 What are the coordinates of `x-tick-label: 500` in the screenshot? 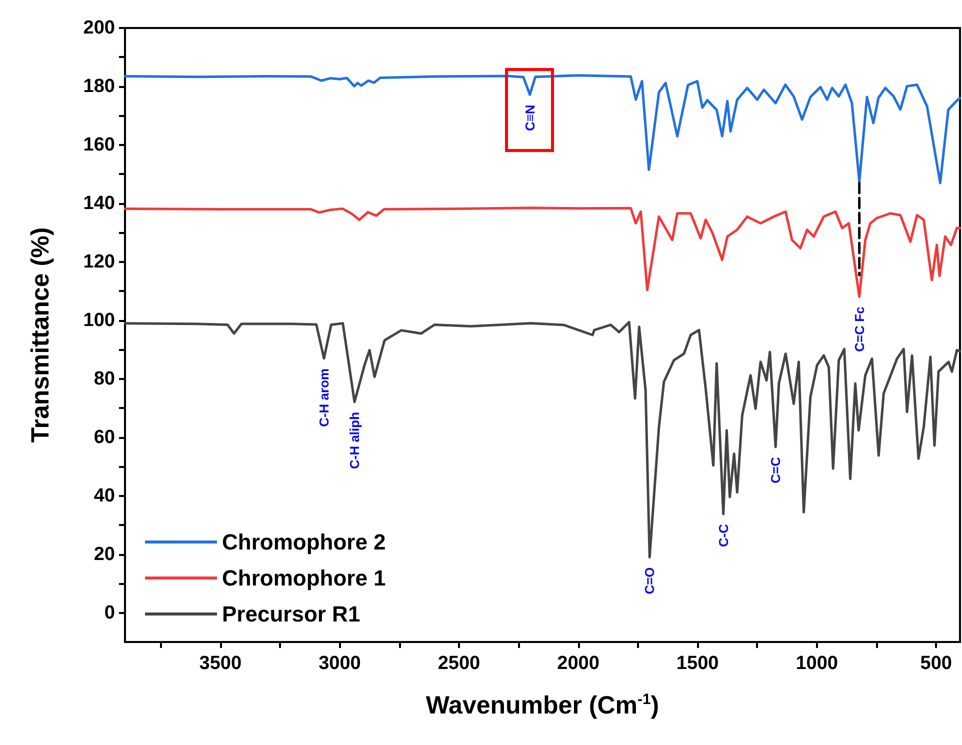 It's located at (936, 663).